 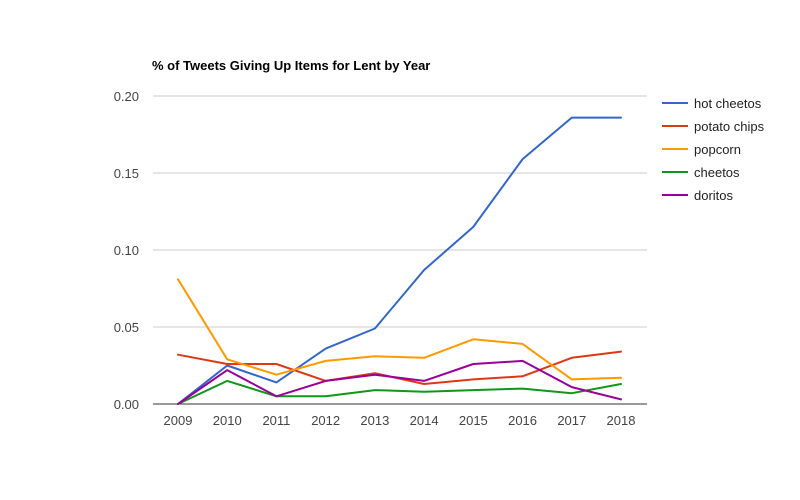 I want to click on y-tick-label: 0.20, so click(x=126, y=96).